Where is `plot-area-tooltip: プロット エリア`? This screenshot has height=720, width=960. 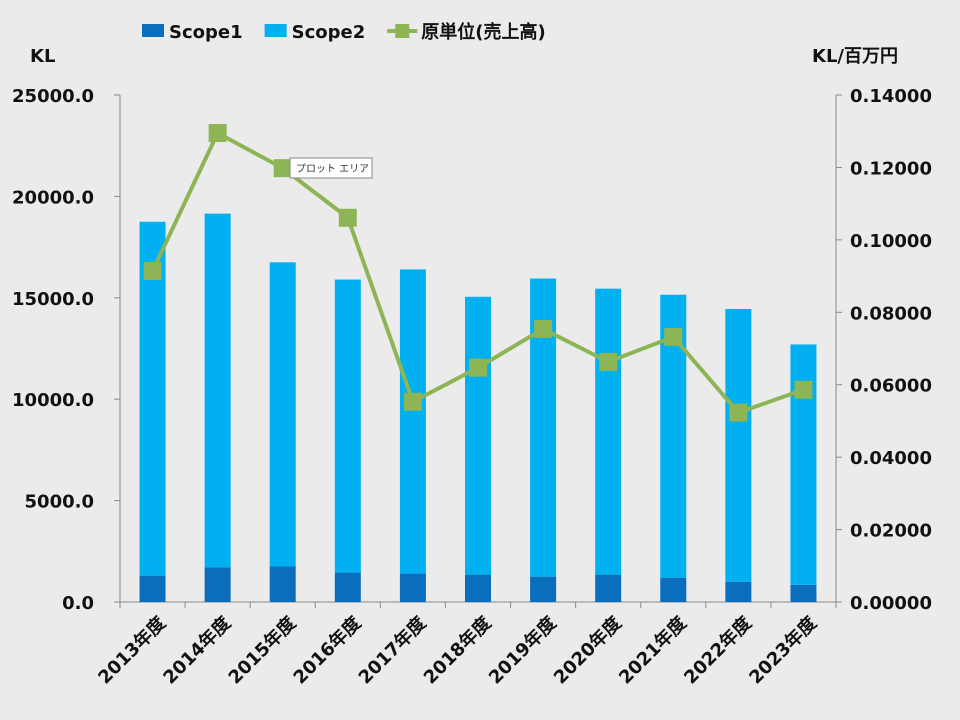
plot-area-tooltip: プロット エリア is located at coordinates (331, 168).